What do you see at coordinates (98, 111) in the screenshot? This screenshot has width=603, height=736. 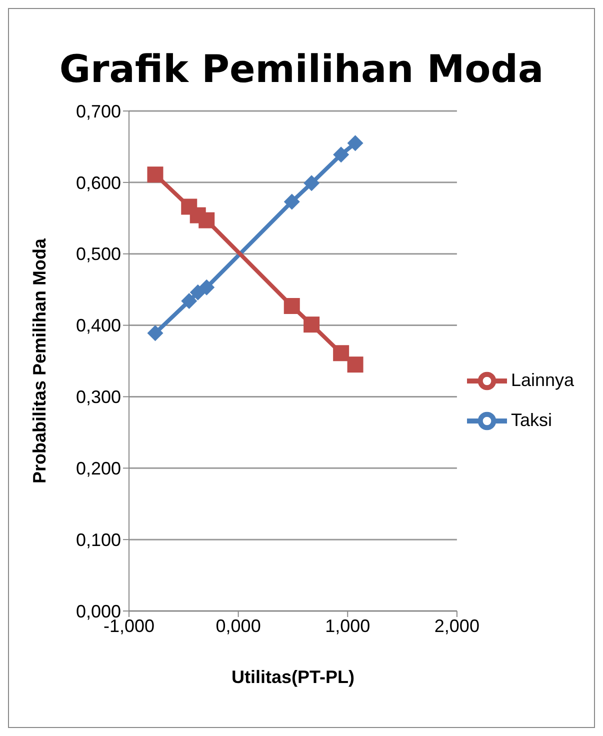 I see `y-tick-label: 0,700` at bounding box center [98, 111].